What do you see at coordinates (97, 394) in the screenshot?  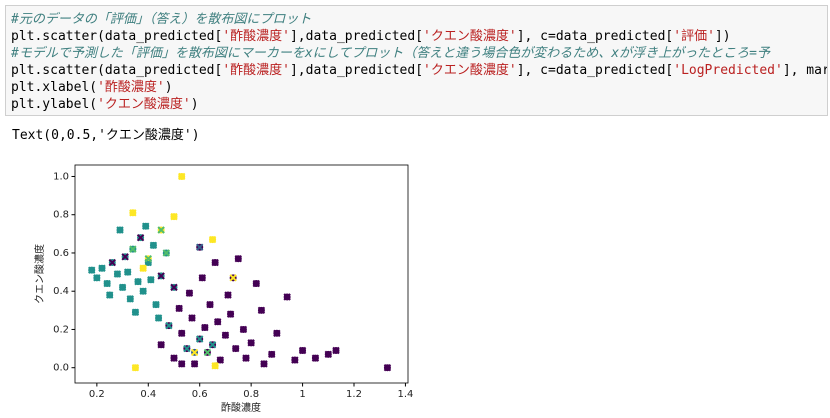 I see `x-tick-label: 0.2` at bounding box center [97, 394].